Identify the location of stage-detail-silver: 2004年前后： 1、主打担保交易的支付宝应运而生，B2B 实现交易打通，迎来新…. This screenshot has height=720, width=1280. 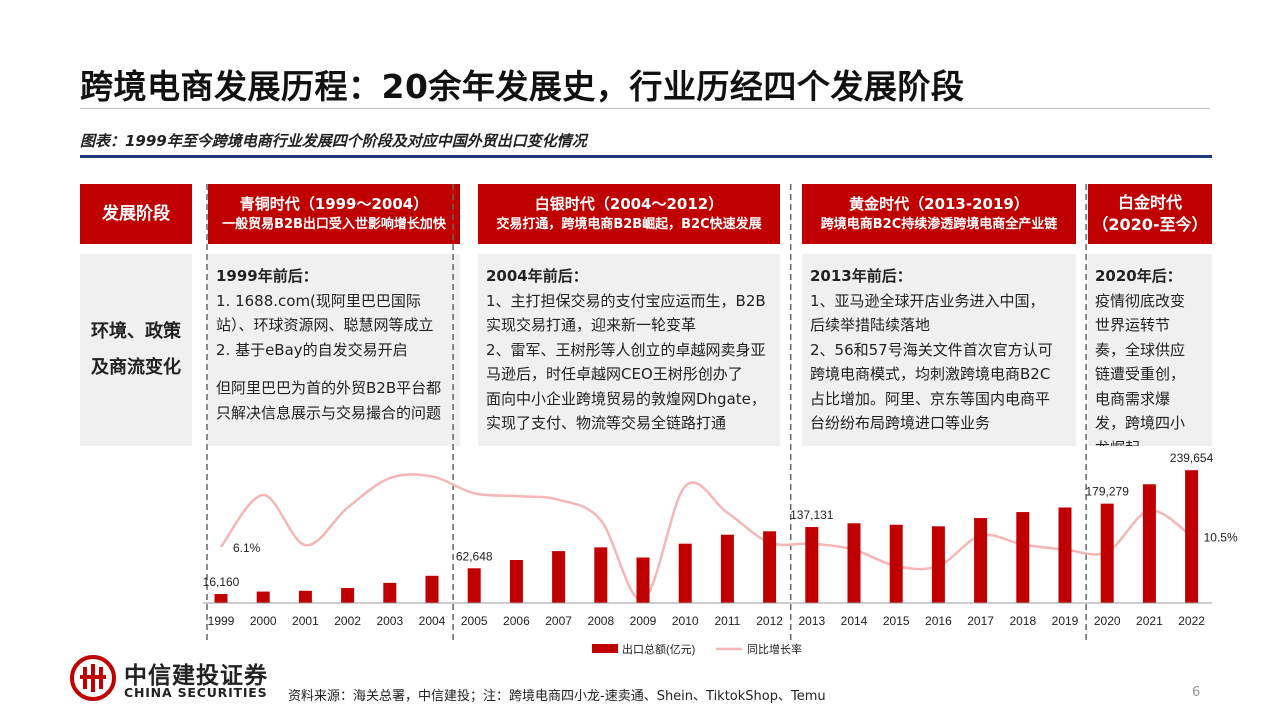
(629, 350).